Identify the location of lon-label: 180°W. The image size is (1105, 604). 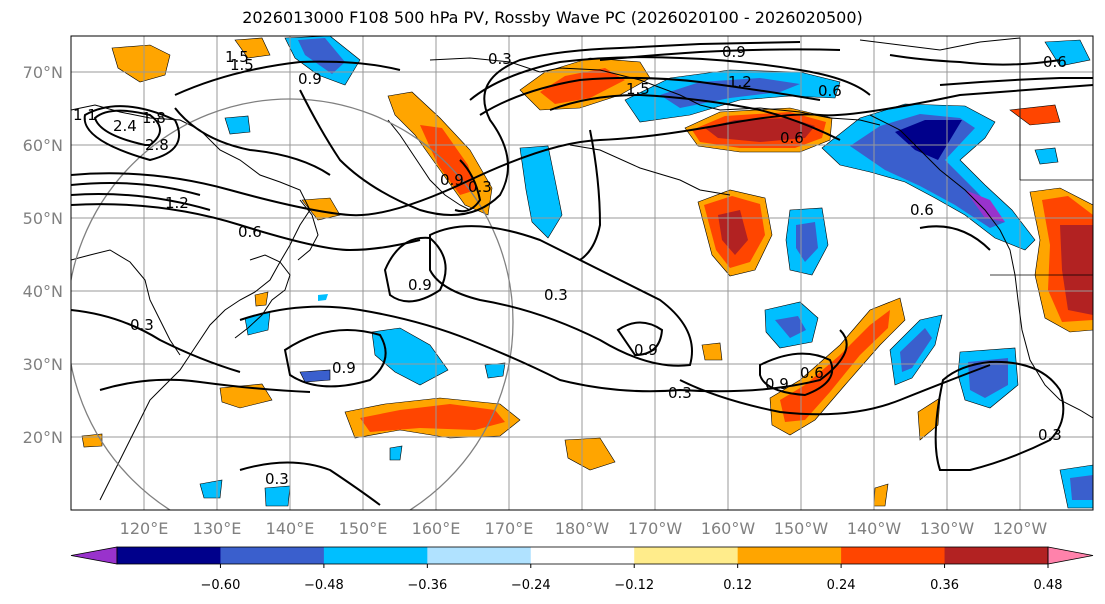
(582, 528).